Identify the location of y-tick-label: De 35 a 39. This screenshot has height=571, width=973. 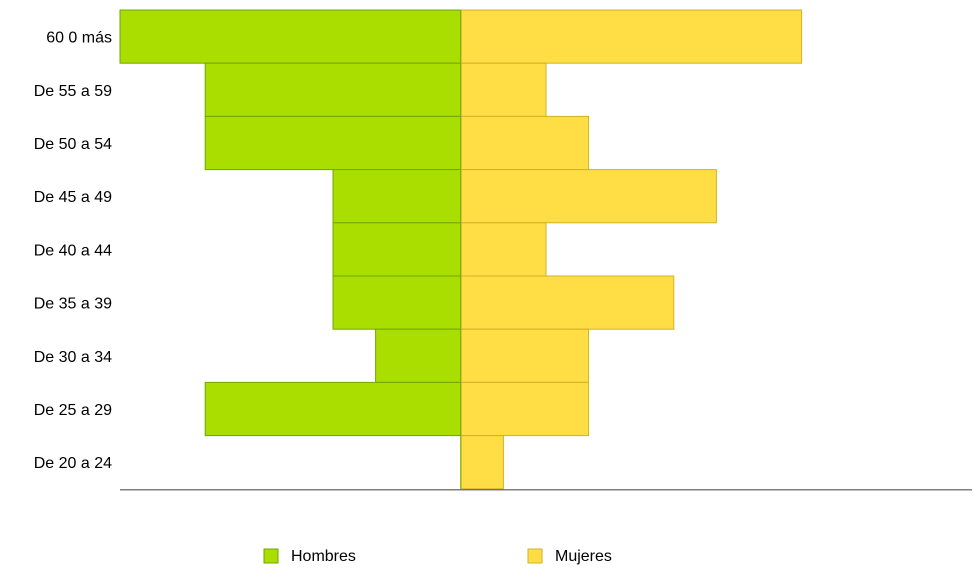
(73, 304).